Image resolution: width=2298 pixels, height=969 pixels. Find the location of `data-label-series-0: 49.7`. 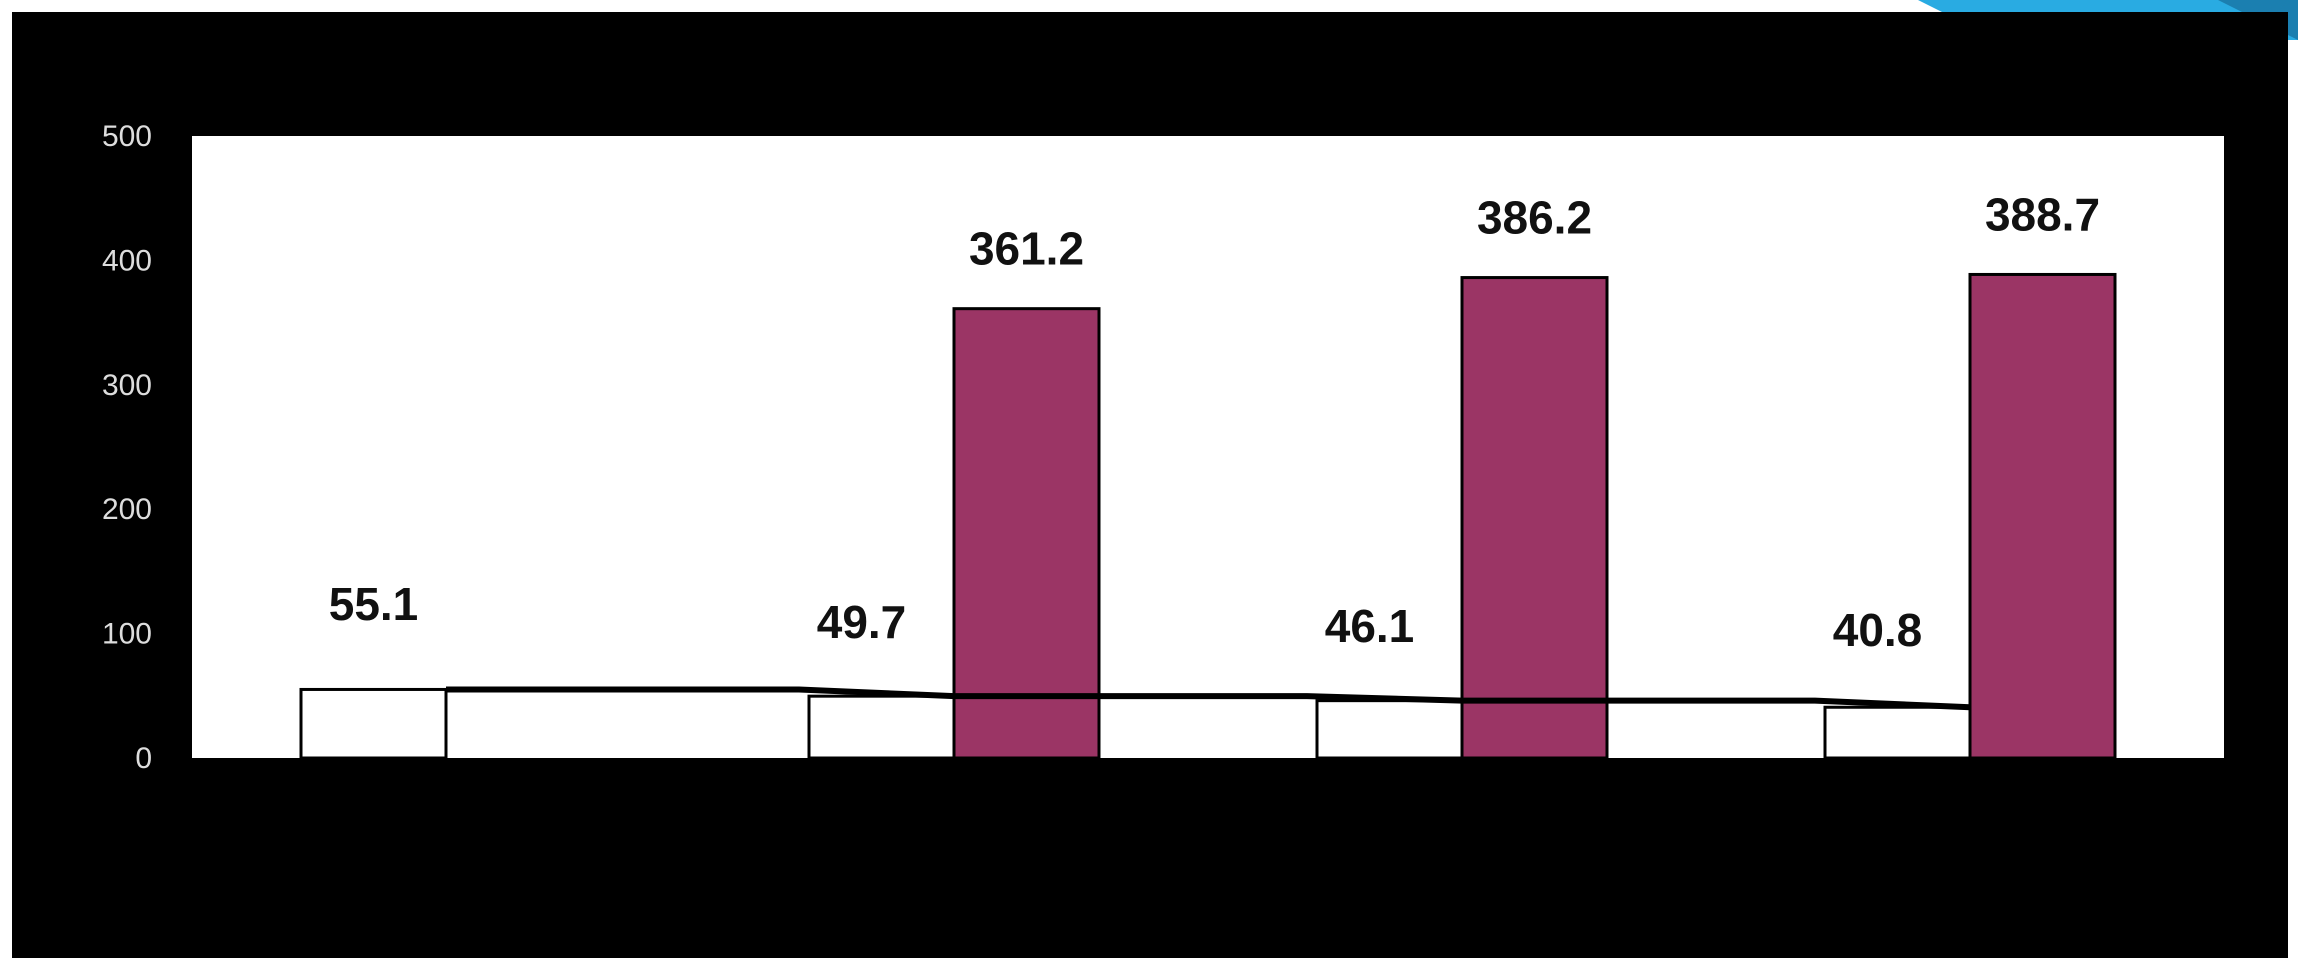

data-label-series-0: 49.7 is located at coordinates (862, 622).